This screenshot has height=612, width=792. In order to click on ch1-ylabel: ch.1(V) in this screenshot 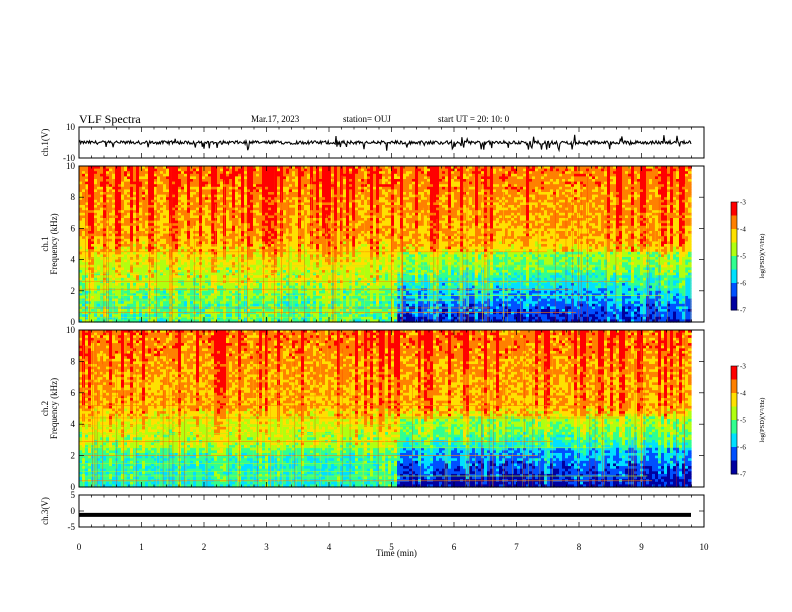, I will do `click(45, 143)`.